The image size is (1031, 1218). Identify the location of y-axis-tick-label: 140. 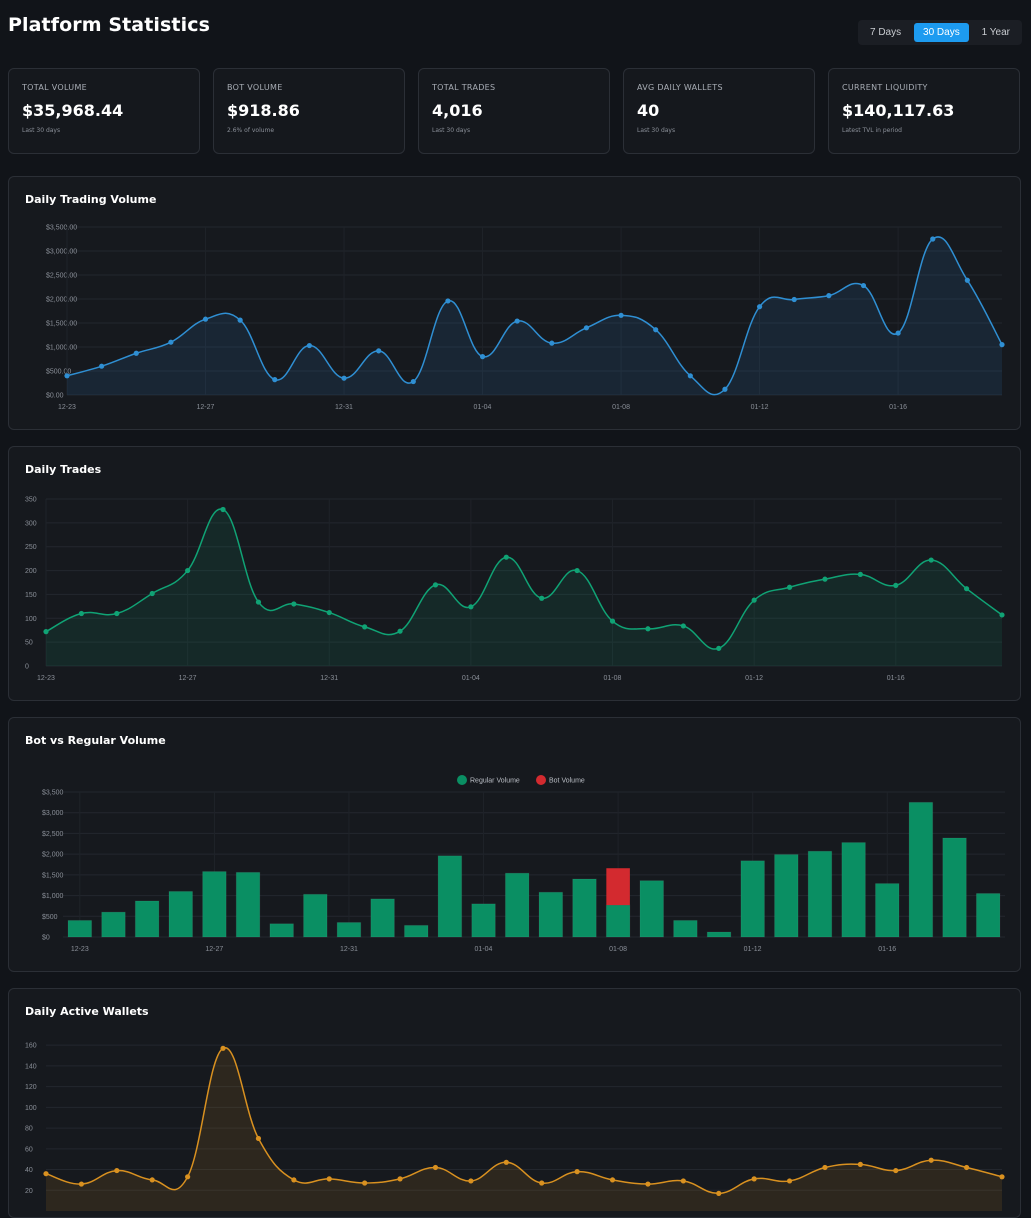
(31, 1066).